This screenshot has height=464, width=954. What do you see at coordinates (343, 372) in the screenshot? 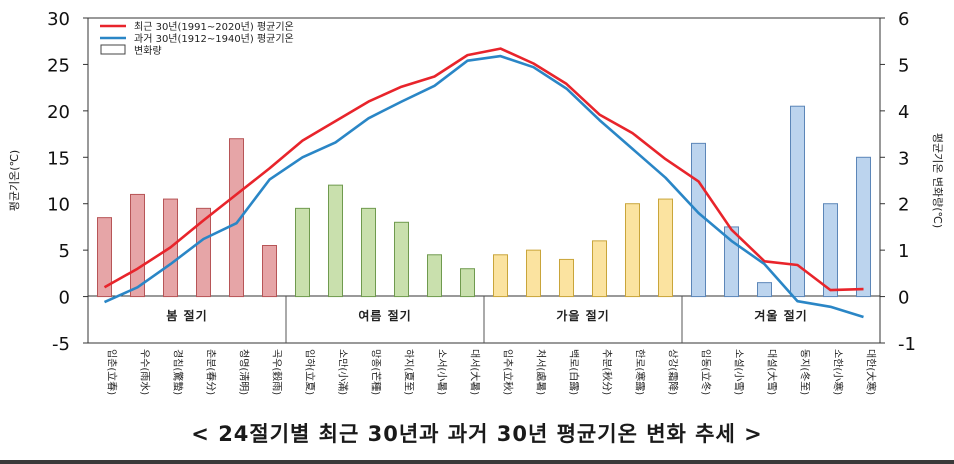
I see `x-tick-label: 소만(小滿)` at bounding box center [343, 372].